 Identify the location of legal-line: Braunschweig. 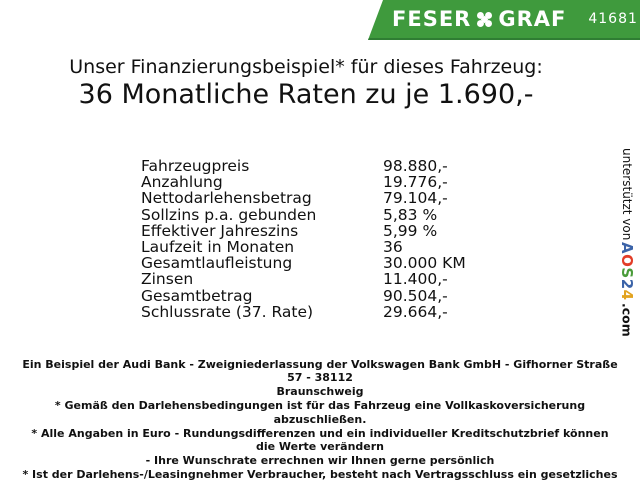
(320, 391).